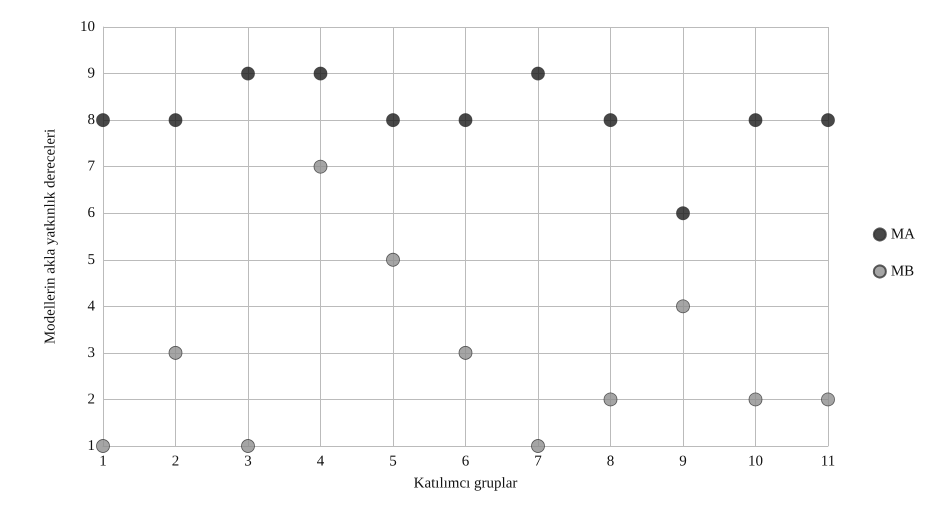  I want to click on legend-label: MA, so click(903, 234).